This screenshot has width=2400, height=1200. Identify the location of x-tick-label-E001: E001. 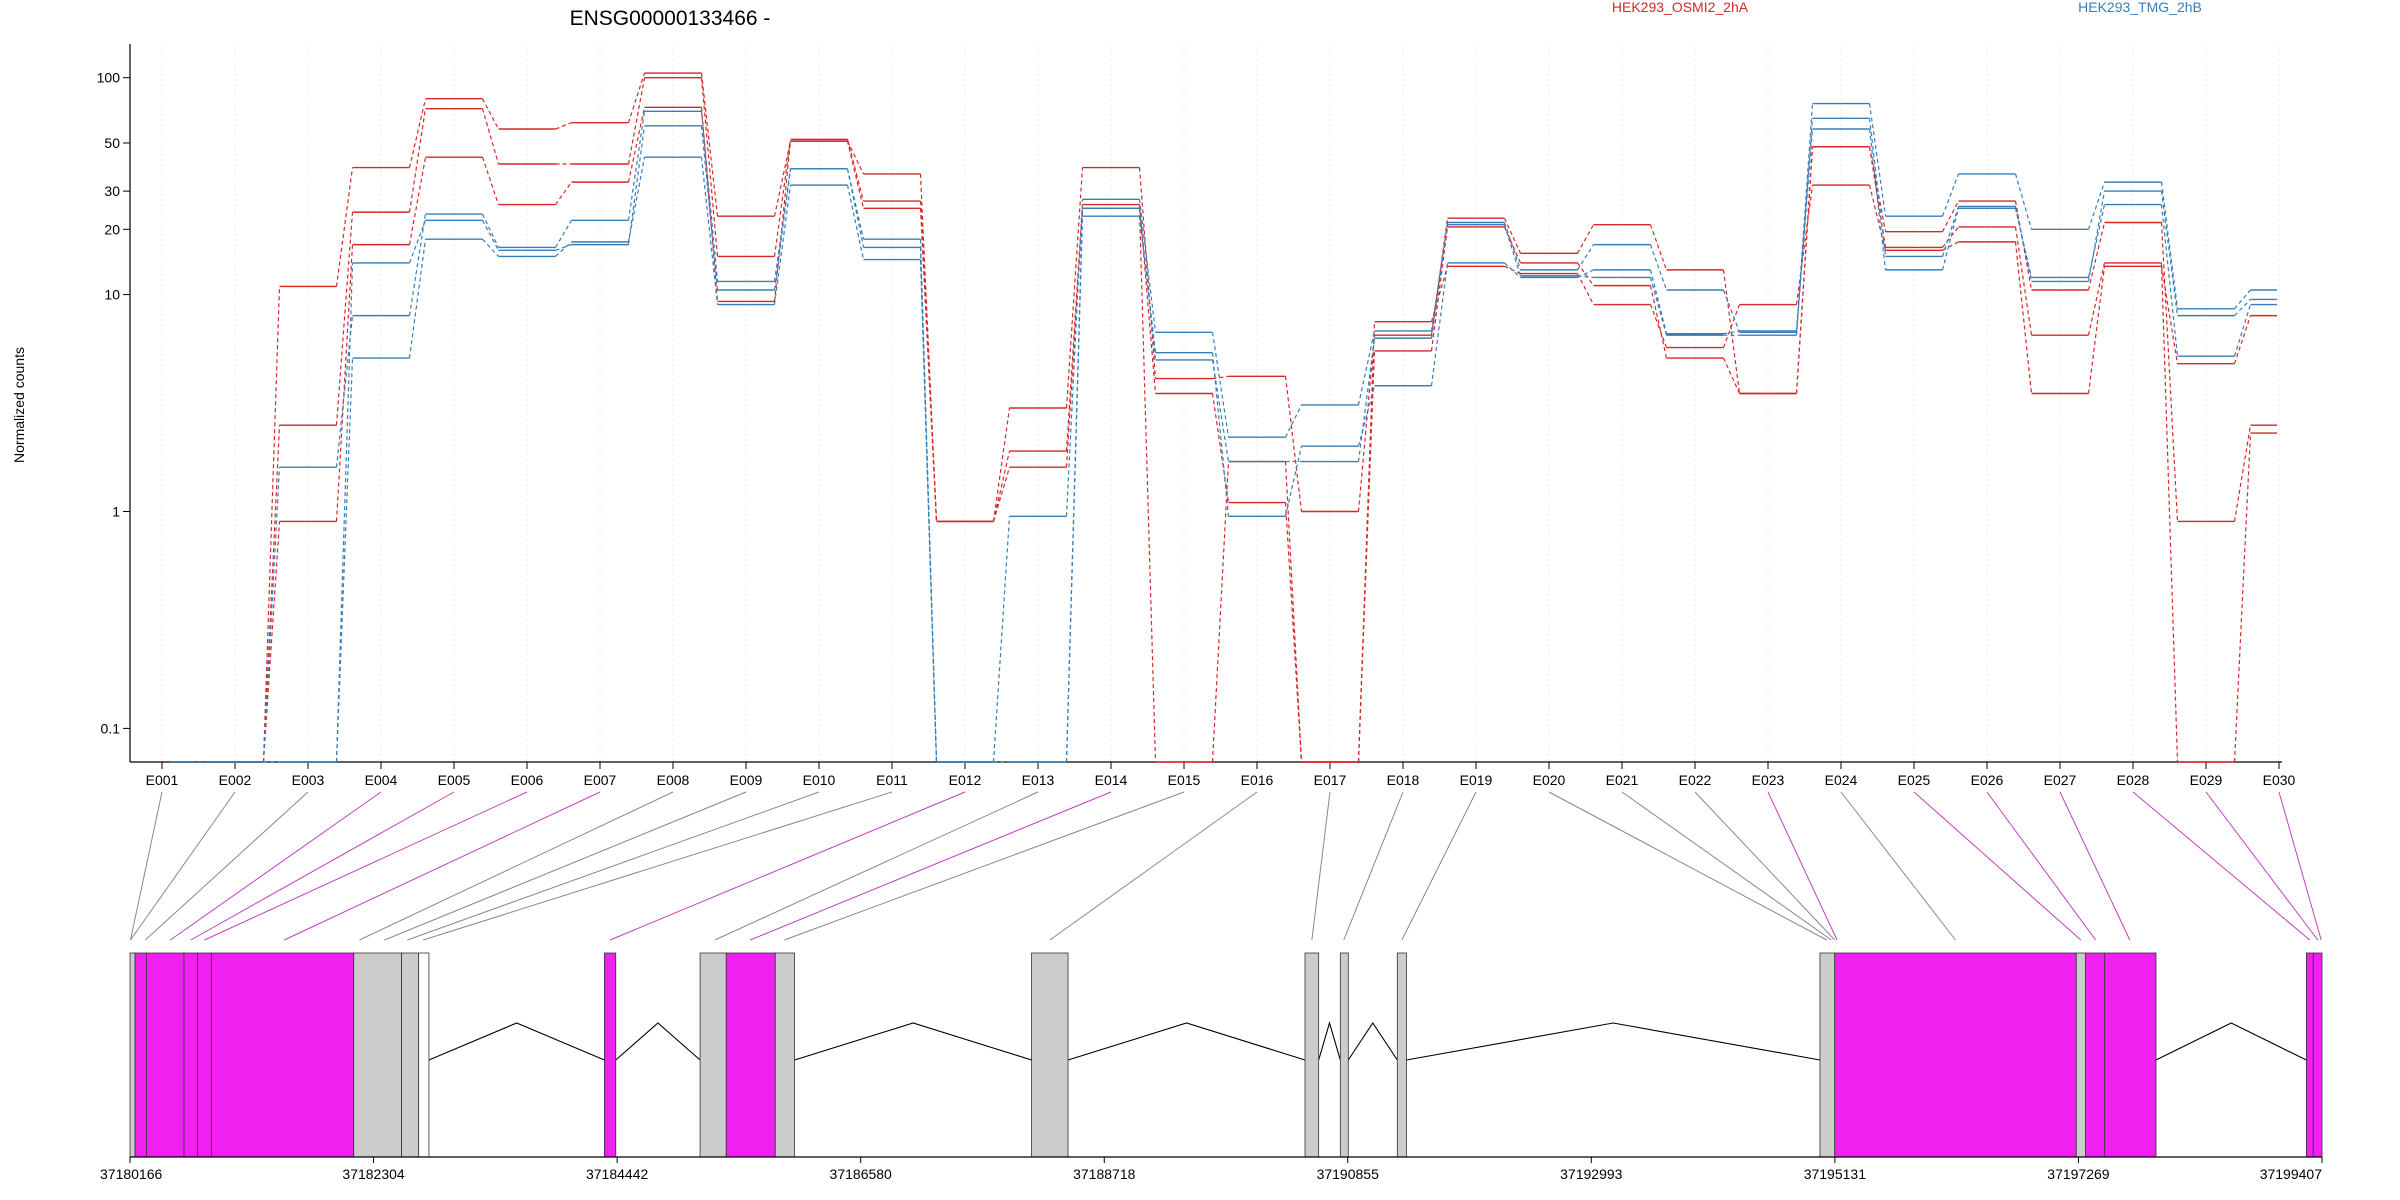
(162, 780).